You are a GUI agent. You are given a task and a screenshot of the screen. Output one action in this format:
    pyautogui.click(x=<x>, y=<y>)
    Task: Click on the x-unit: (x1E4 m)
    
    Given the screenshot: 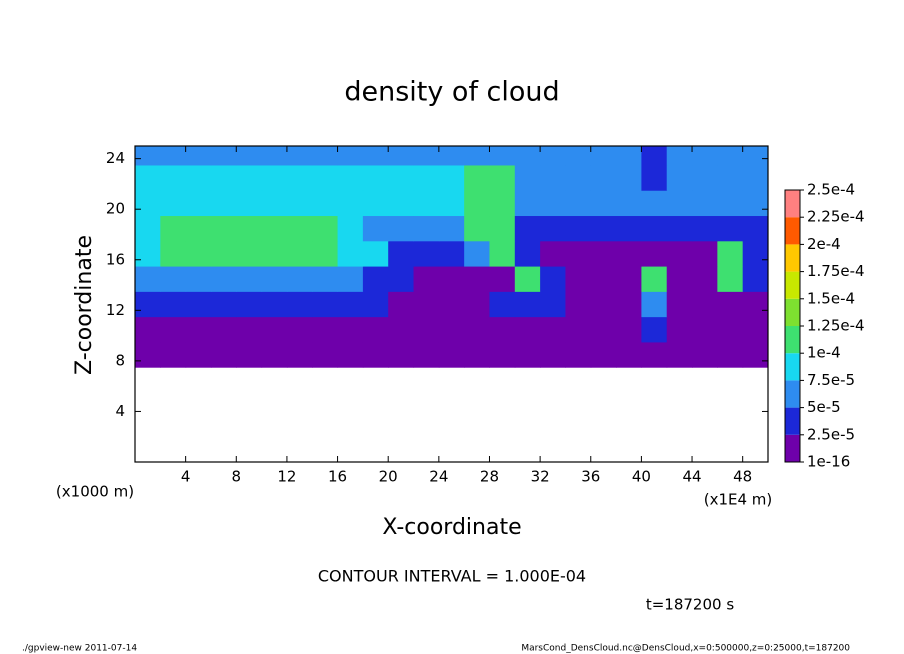 What is the action you would take?
    pyautogui.click(x=738, y=500)
    